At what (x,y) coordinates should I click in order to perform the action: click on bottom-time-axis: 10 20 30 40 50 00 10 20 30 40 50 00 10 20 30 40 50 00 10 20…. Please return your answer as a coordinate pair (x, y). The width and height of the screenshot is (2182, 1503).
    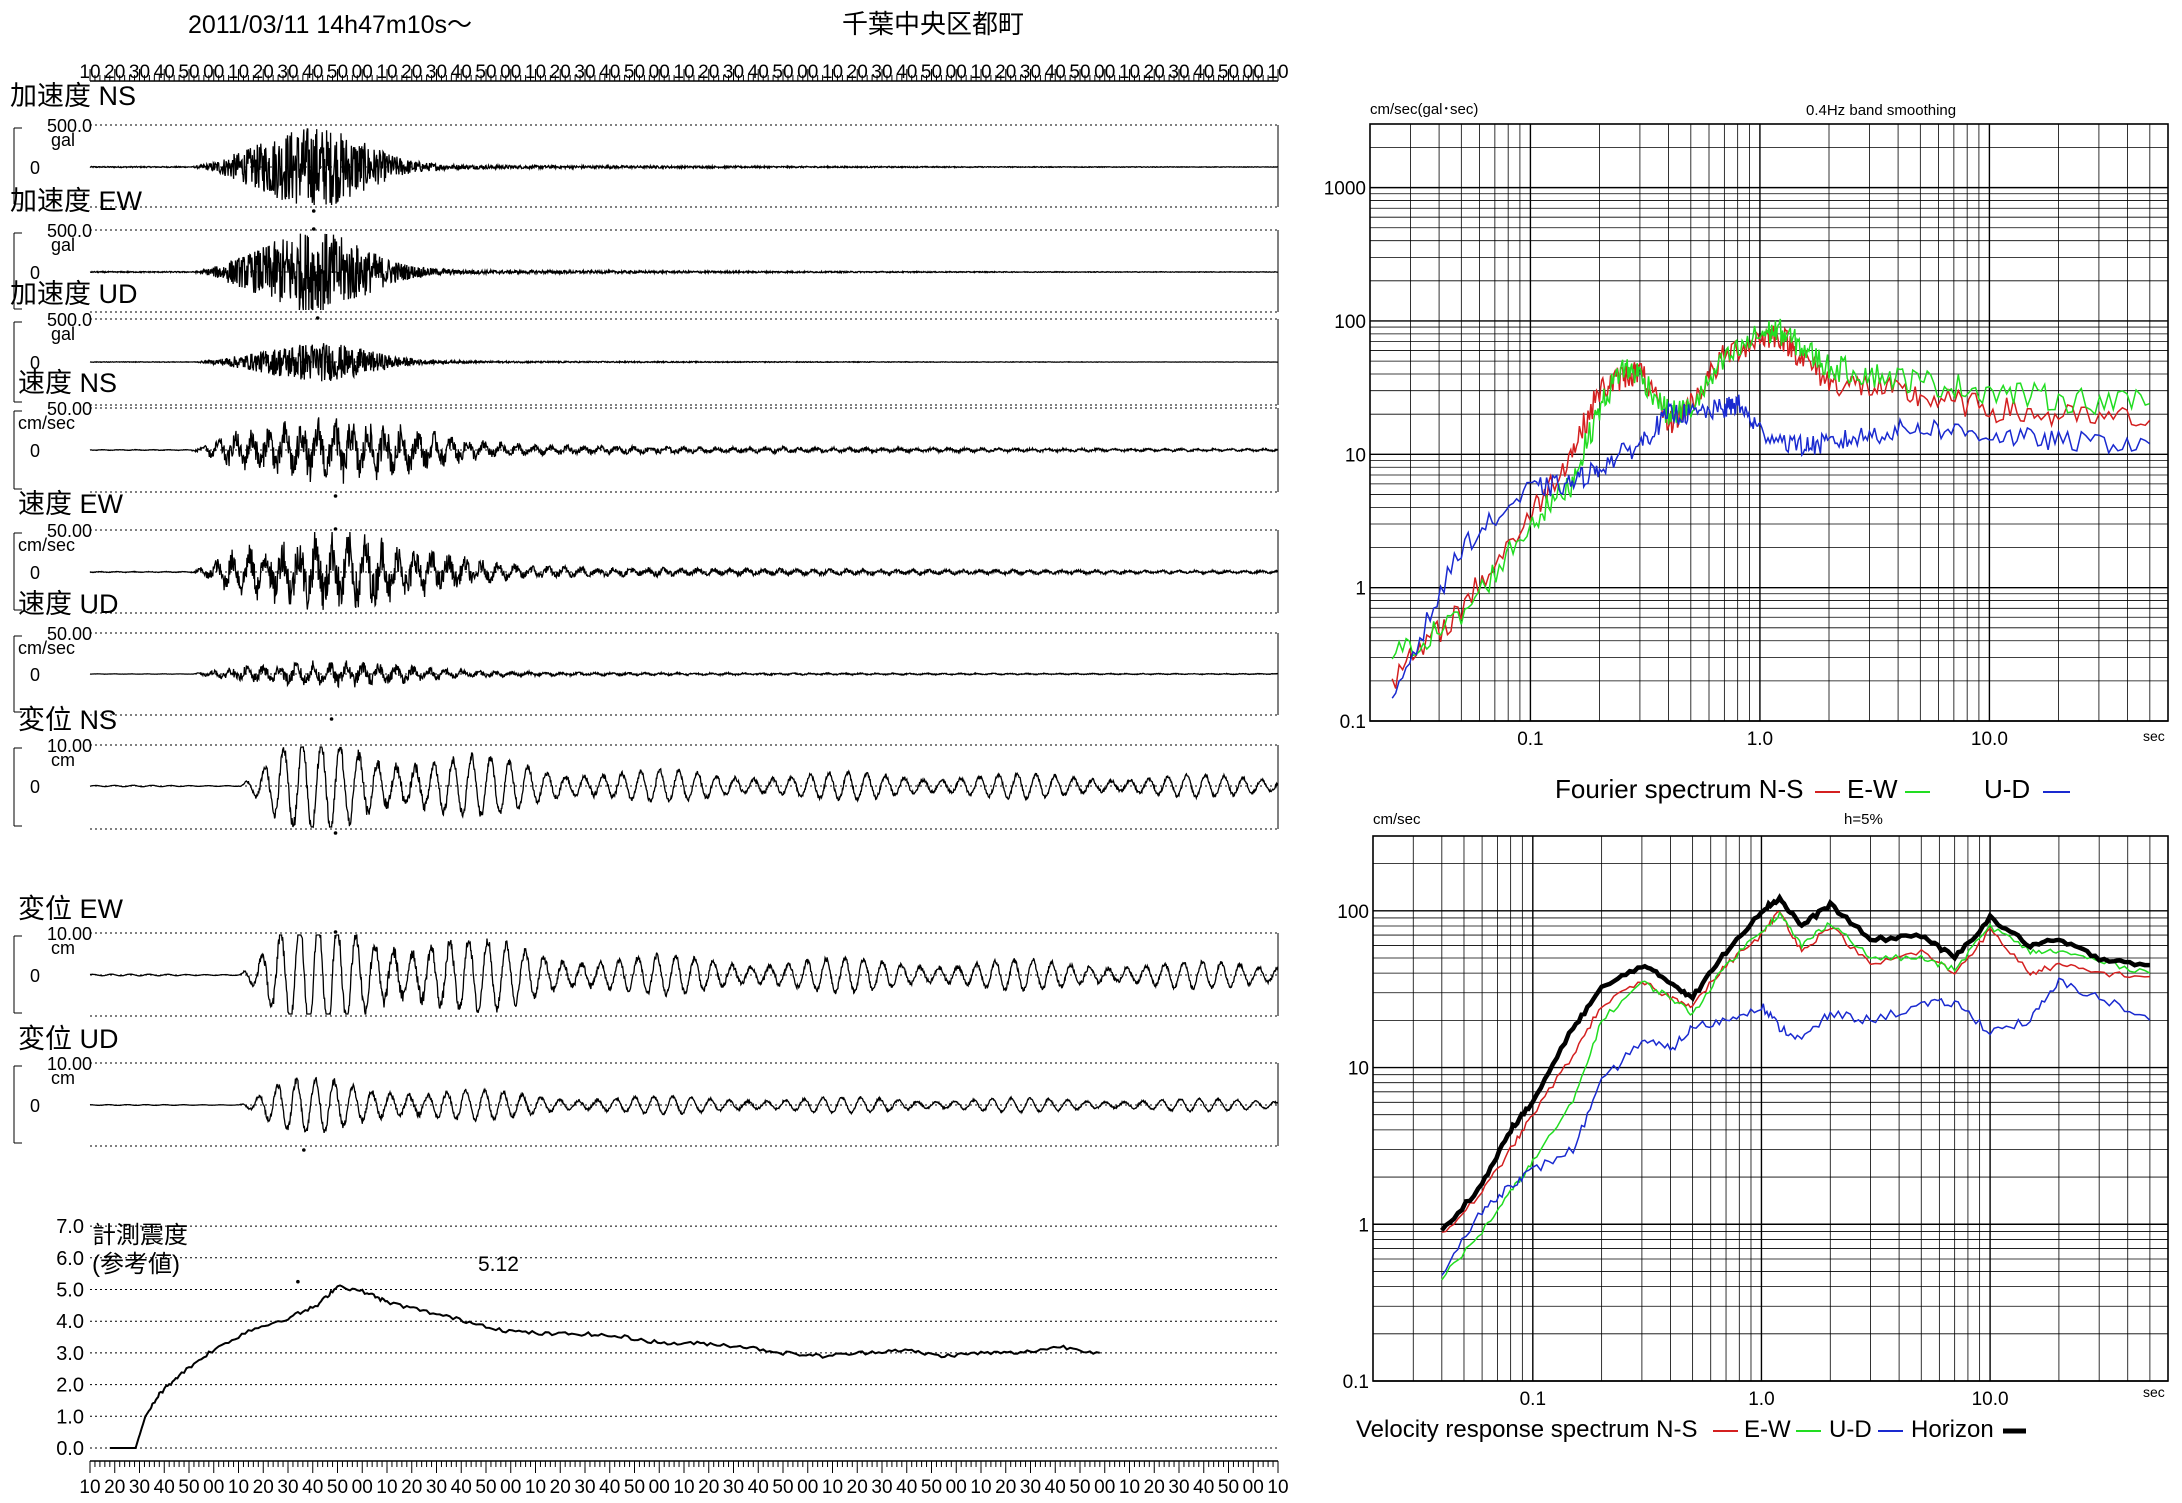
    Looking at the image, I should click on (684, 1479).